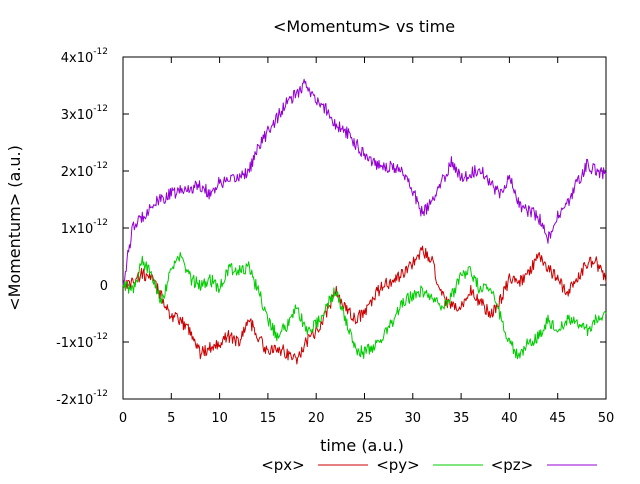 The image size is (640, 484). Describe the element at coordinates (461, 418) in the screenshot. I see `x-tick-label: 35` at that location.